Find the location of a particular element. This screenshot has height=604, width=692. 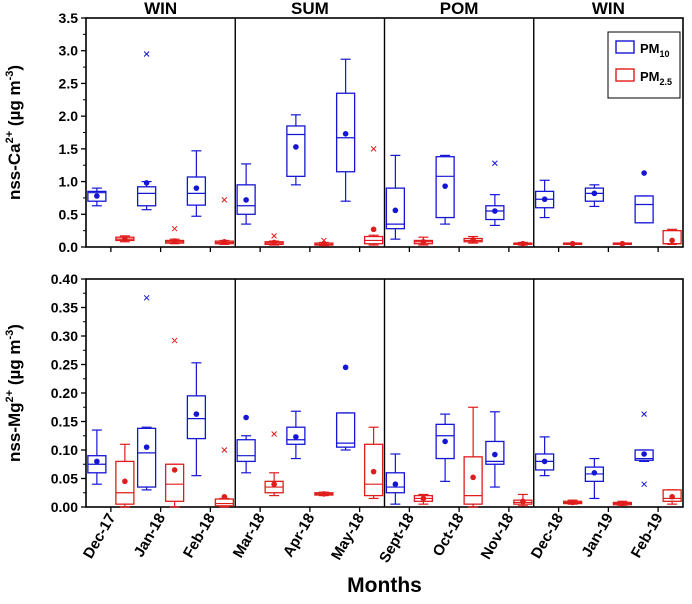

legend-label-0: PM10 is located at coordinates (655, 50).